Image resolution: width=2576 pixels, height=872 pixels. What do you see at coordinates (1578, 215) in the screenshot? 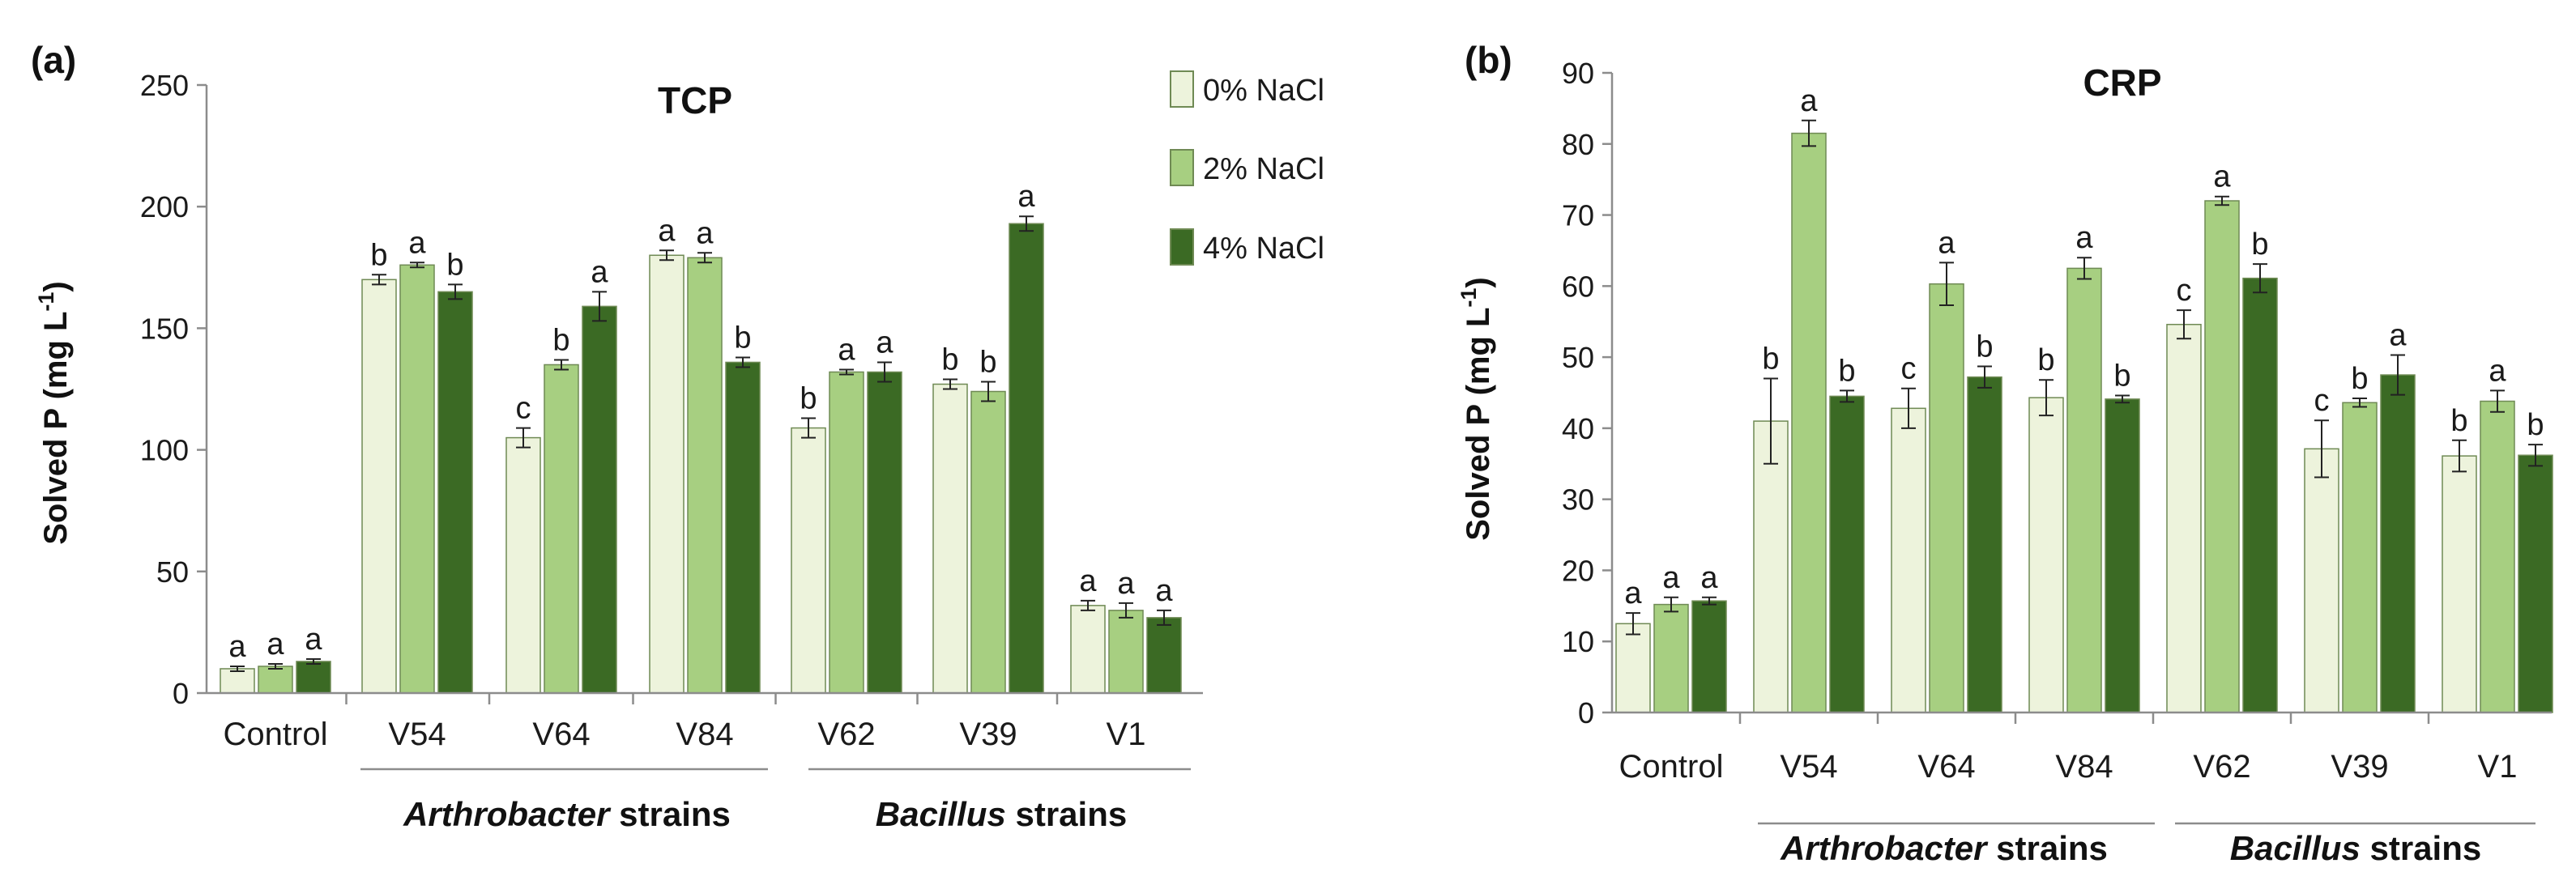
I see `y-tick-label: 70` at bounding box center [1578, 215].